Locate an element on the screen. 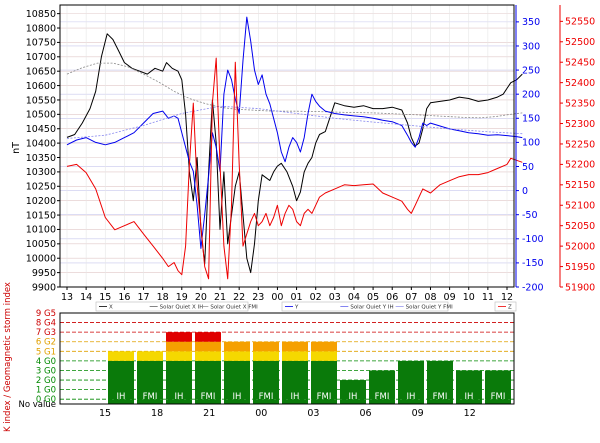  x-tick-label: 12 is located at coordinates (507, 297).